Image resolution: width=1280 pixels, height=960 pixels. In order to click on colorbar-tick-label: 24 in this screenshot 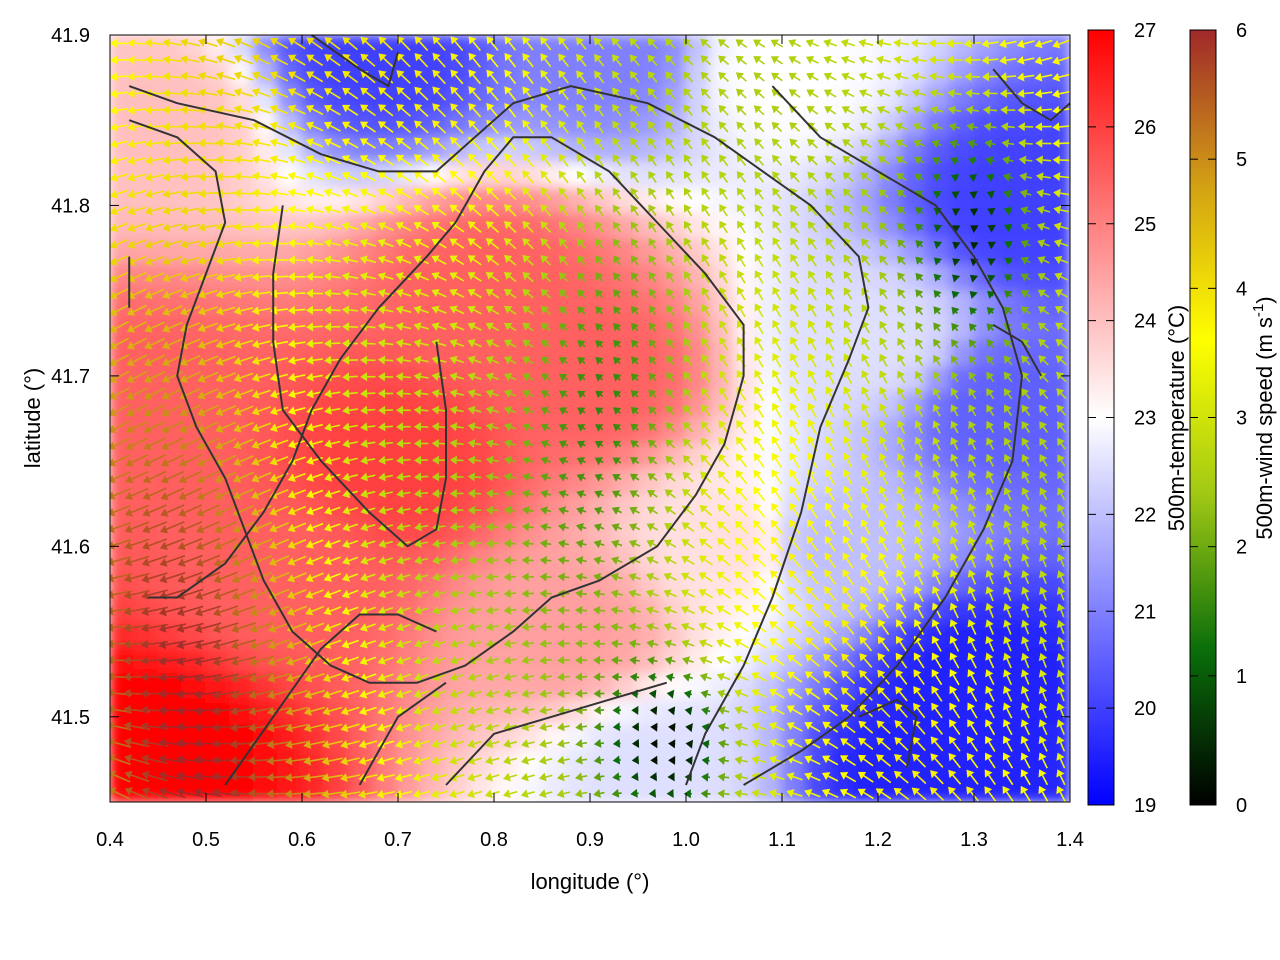, I will do `click(1145, 322)`.